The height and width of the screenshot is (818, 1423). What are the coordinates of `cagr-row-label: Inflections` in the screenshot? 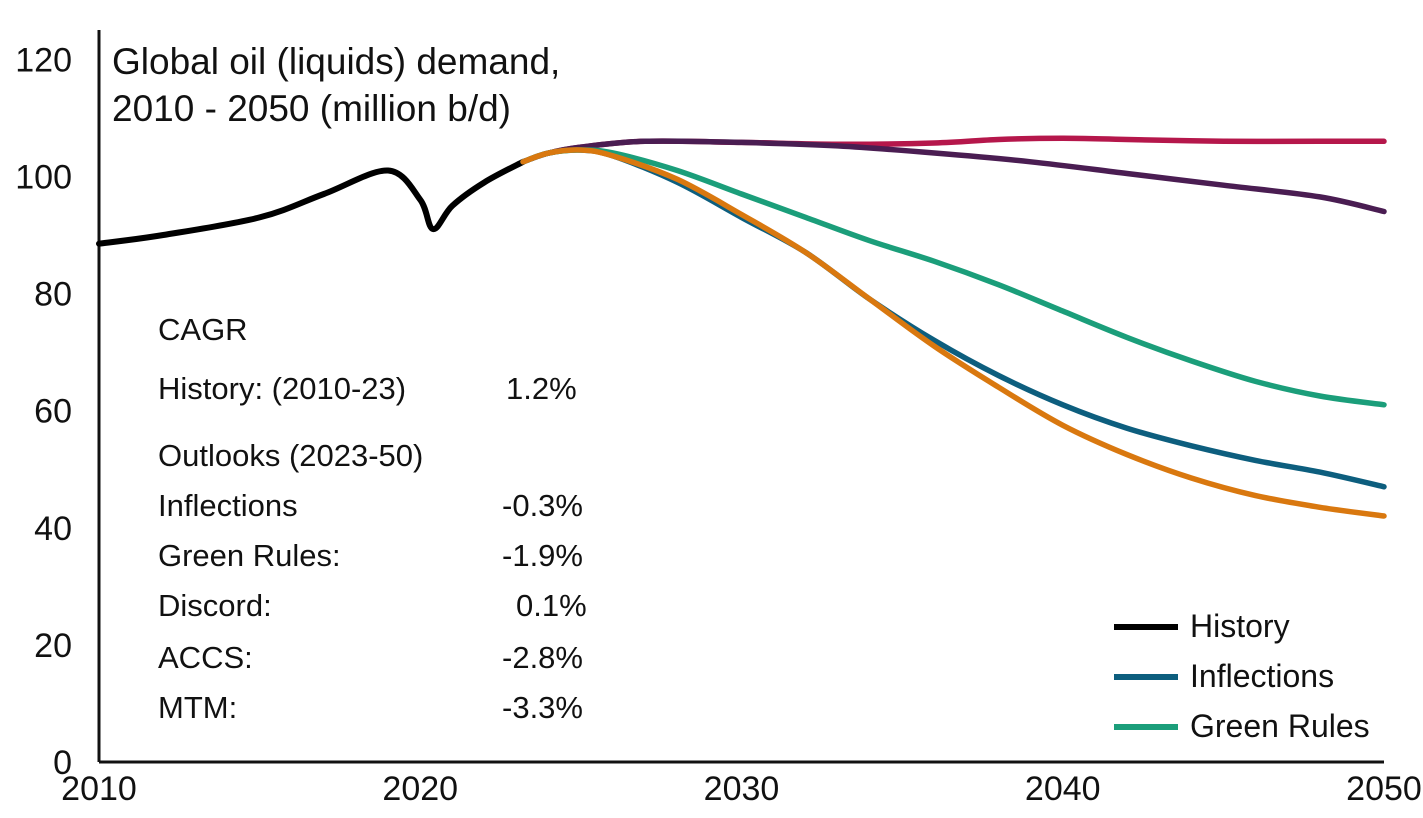 It's located at (228, 505).